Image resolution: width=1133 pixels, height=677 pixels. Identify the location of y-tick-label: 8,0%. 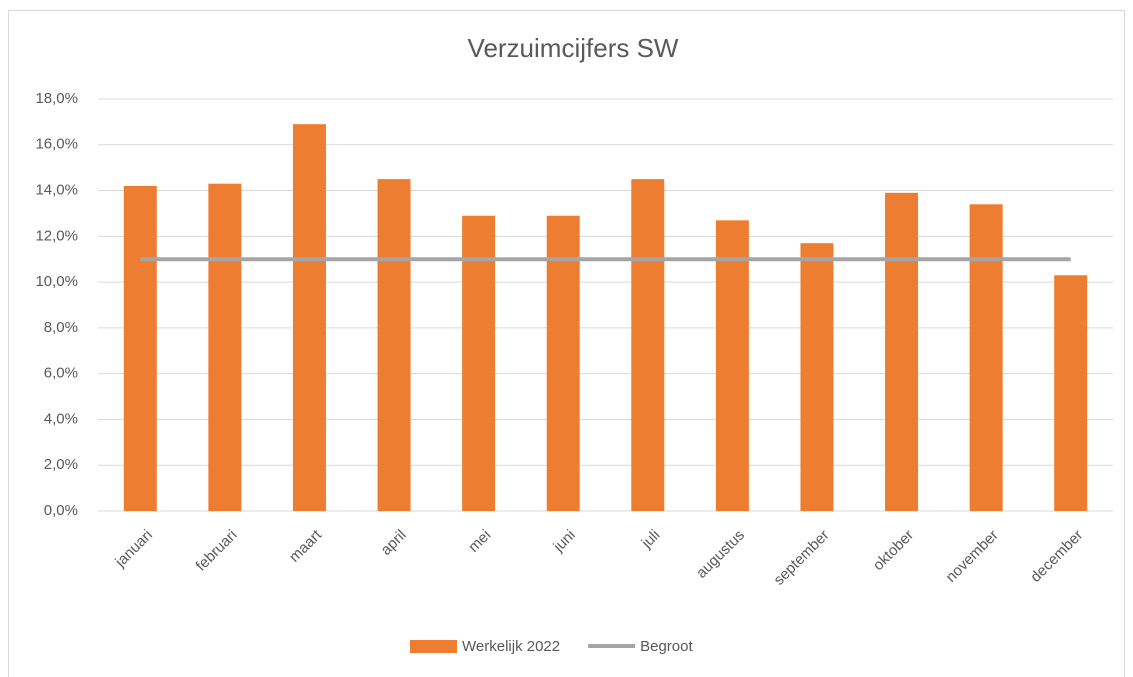
(61, 327).